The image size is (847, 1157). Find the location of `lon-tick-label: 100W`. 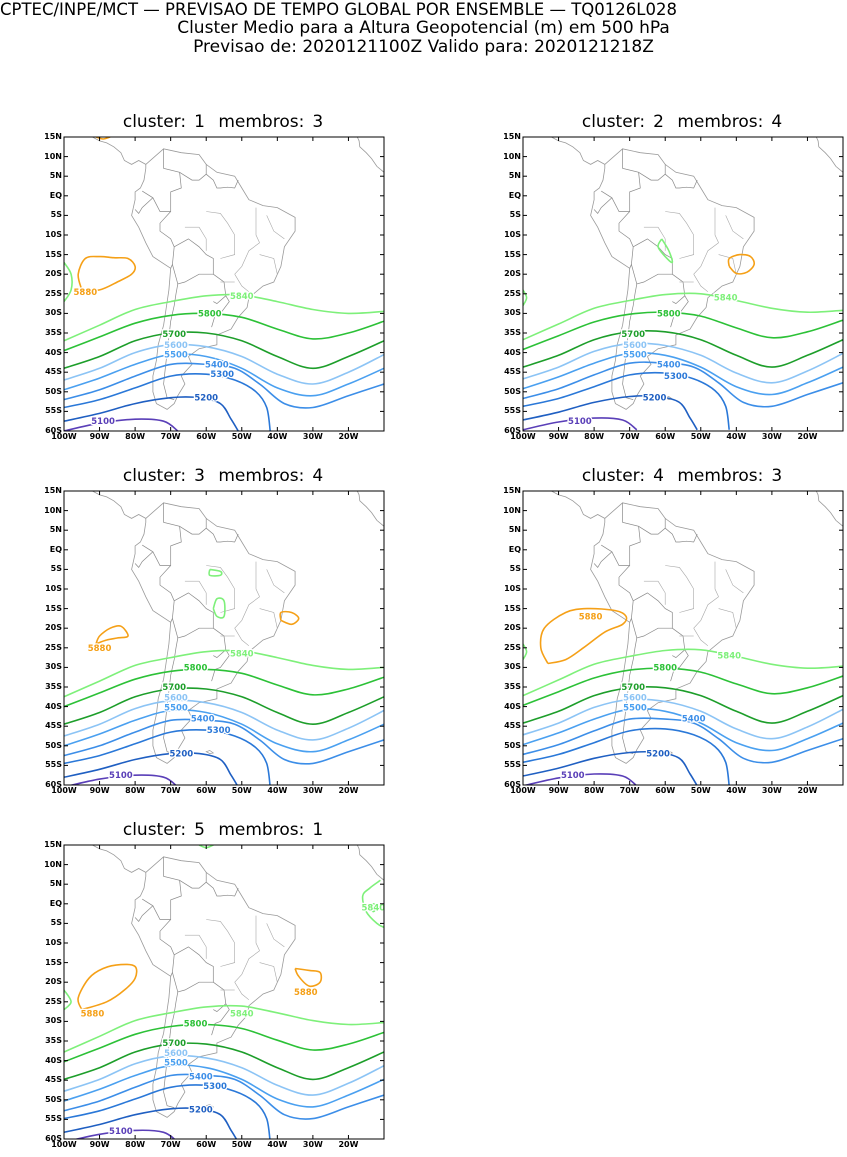

lon-tick-label: 100W is located at coordinates (523, 790).